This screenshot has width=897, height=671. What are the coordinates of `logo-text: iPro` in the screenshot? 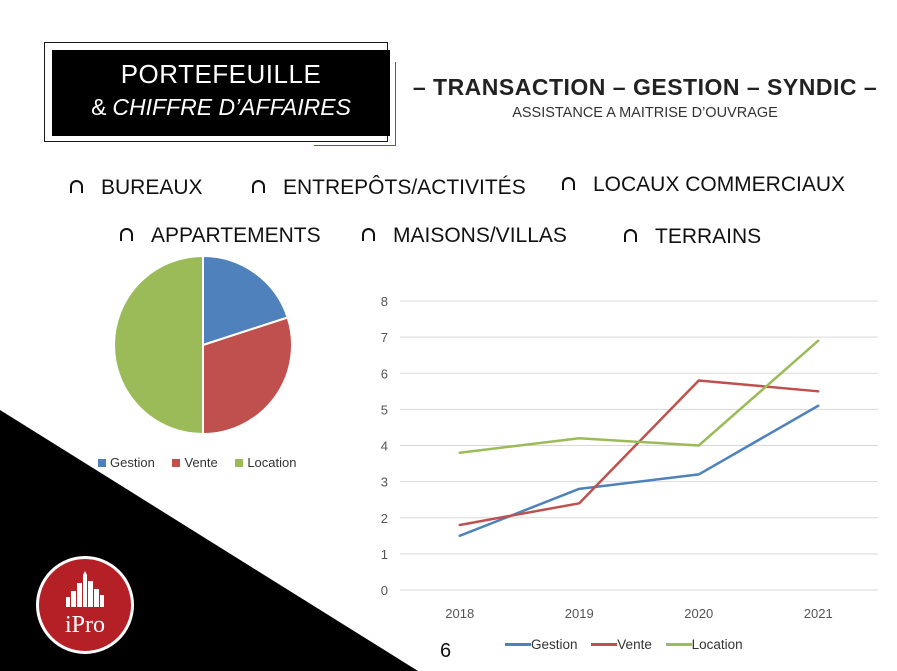 It's located at (84, 625).